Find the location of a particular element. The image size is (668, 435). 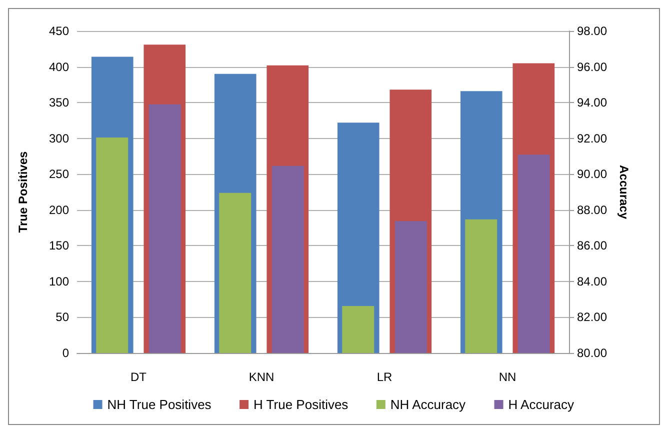

x-tick-label: KNN is located at coordinates (261, 377).